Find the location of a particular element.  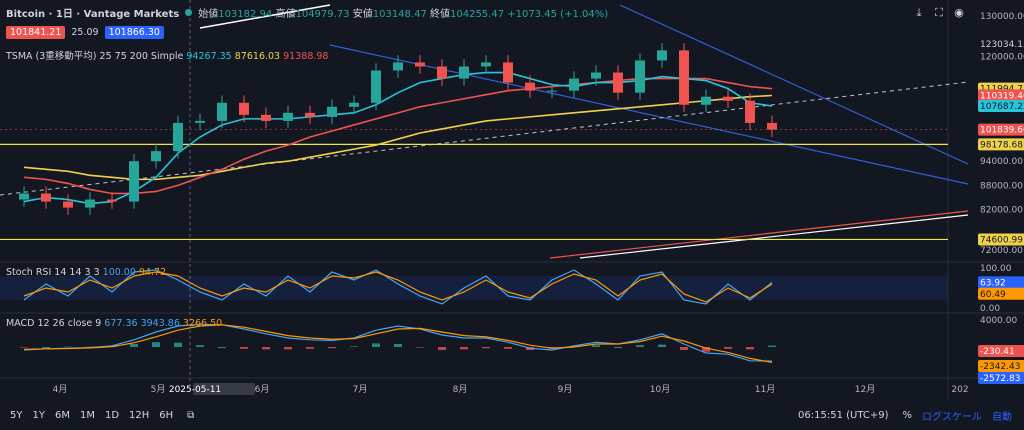

time-axis-label: 4月 is located at coordinates (60, 389).